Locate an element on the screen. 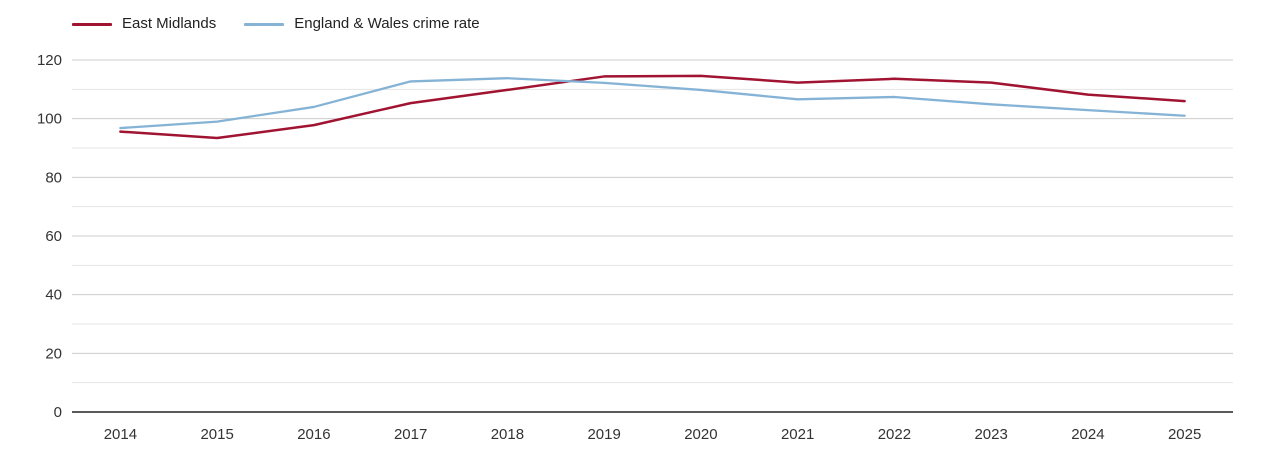  x-axis-tick-label: 2020 is located at coordinates (700, 434).